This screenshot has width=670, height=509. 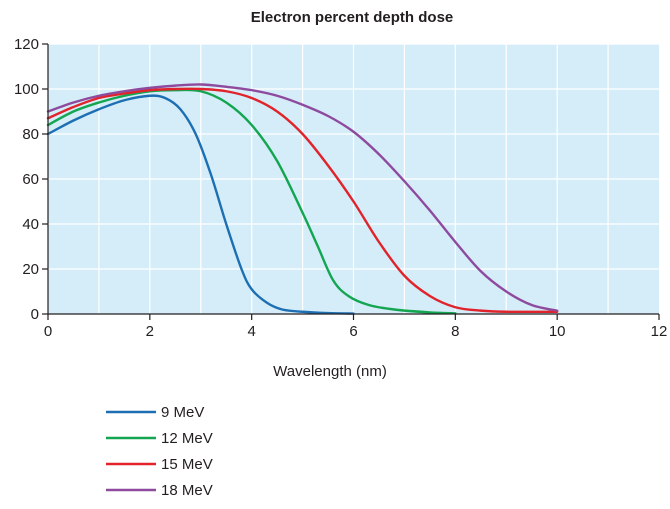 What do you see at coordinates (330, 371) in the screenshot?
I see `x-axis-label: Wavelength (nm)` at bounding box center [330, 371].